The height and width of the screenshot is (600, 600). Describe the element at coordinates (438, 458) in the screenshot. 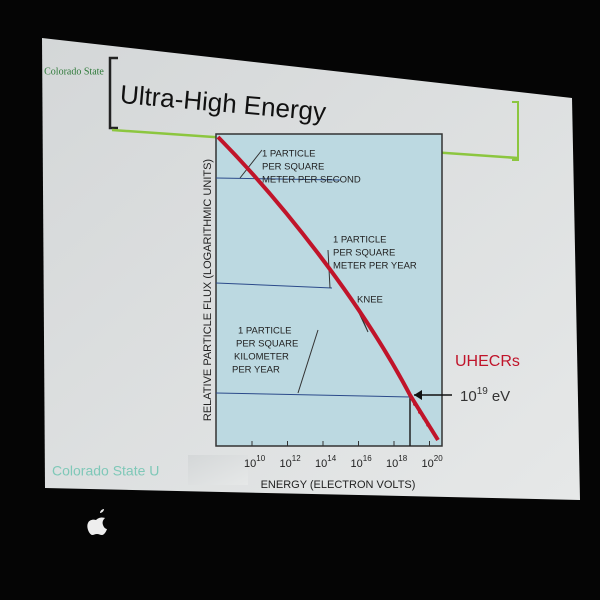

I see `tick-exponent: 20` at that location.